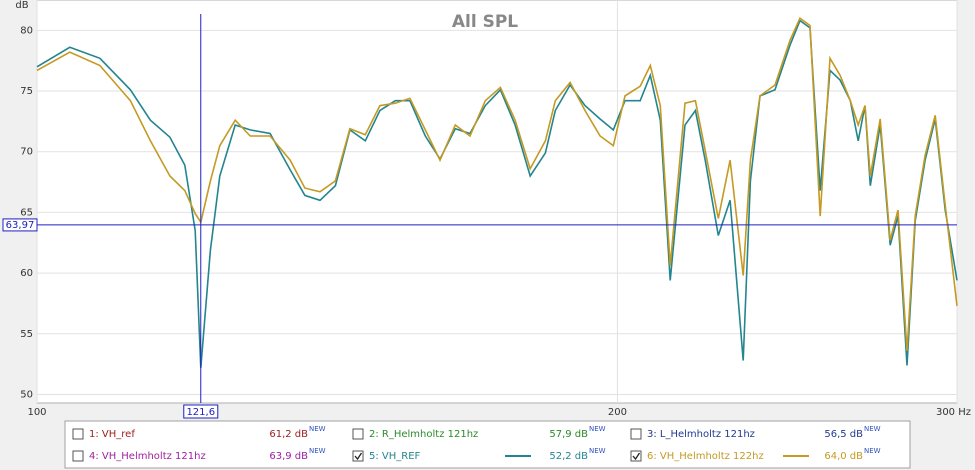  Describe the element at coordinates (953, 412) in the screenshot. I see `x-tick-label: 300 Hz` at that location.